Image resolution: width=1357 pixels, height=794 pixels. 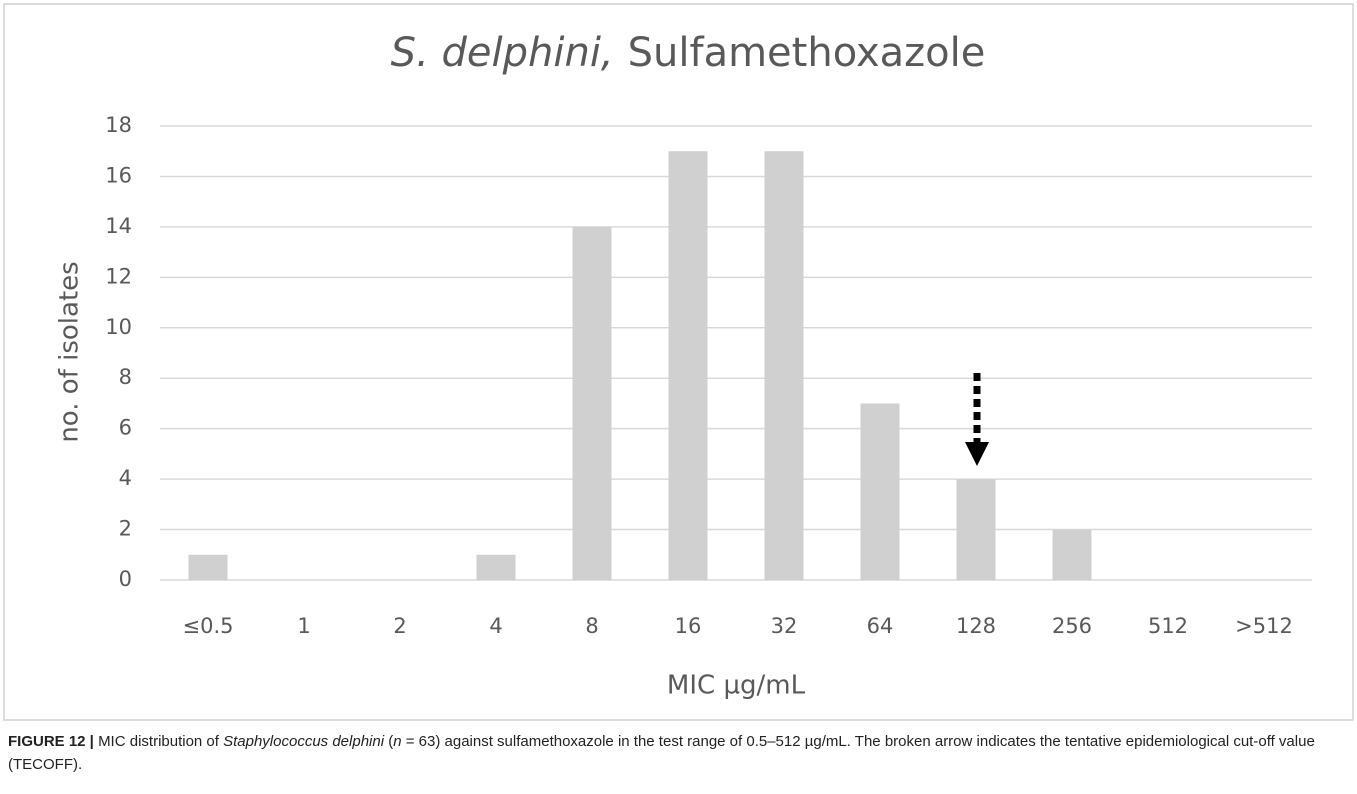 What do you see at coordinates (125, 579) in the screenshot?
I see `y-tick-label: 0` at bounding box center [125, 579].